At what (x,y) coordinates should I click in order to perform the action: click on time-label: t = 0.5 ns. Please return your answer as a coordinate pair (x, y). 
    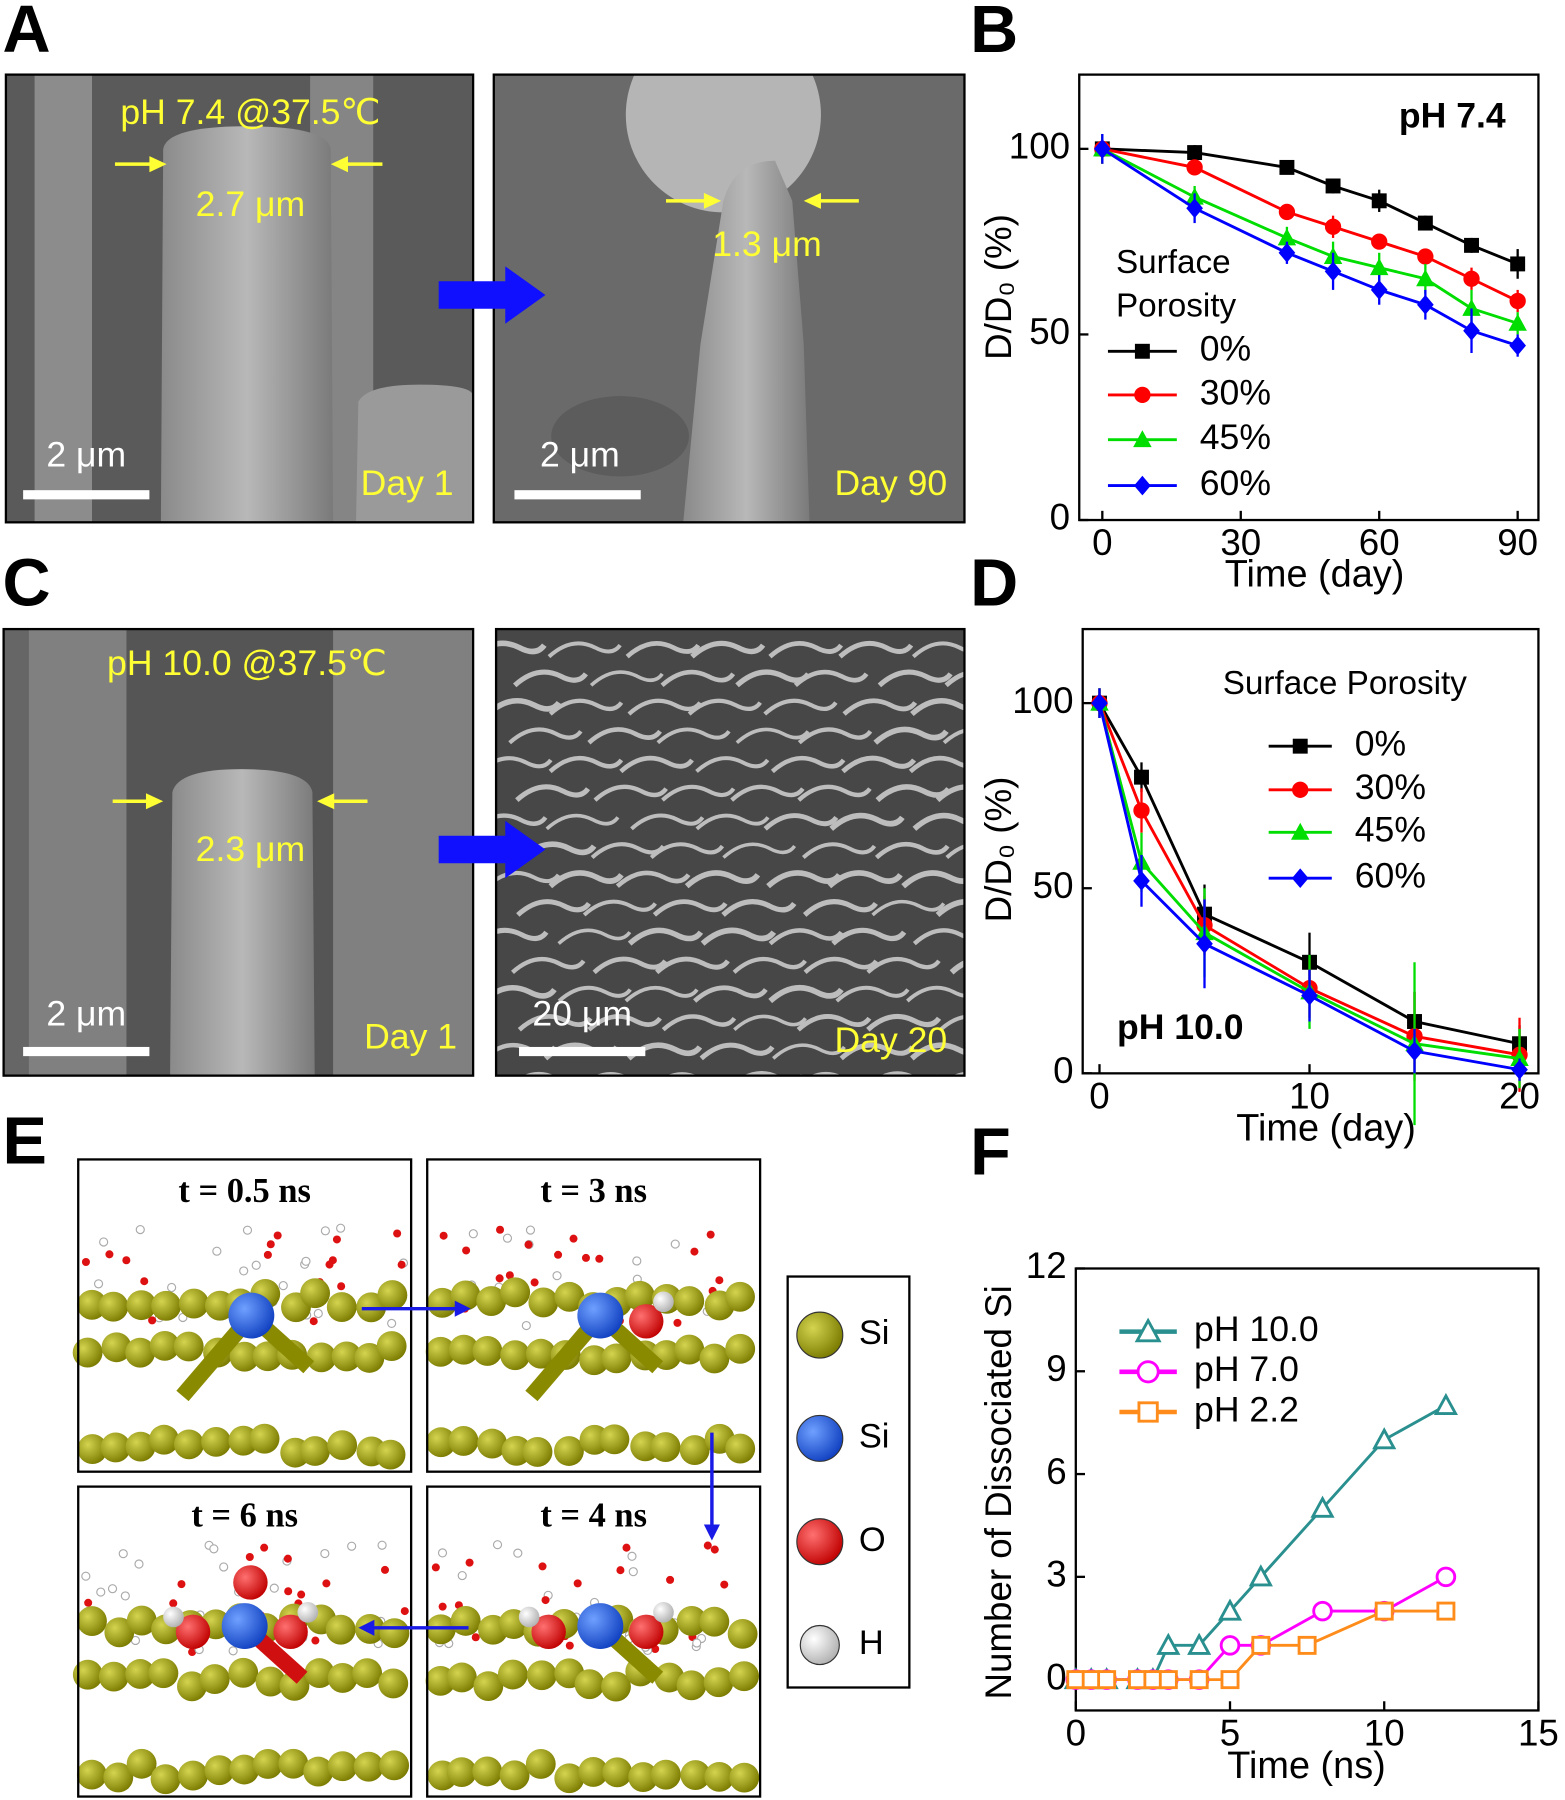
    Looking at the image, I should click on (244, 1191).